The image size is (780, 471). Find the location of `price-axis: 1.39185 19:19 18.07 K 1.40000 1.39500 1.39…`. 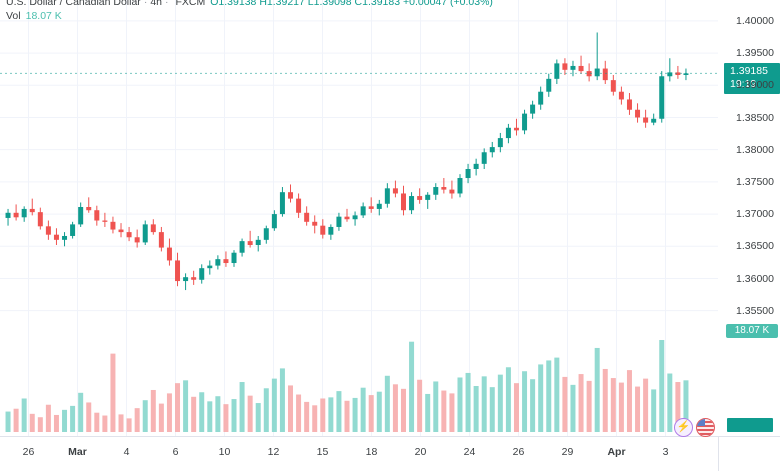

price-axis: 1.39185 19:19 18.07 K 1.40000 1.39500 1.39… is located at coordinates (749, 218).